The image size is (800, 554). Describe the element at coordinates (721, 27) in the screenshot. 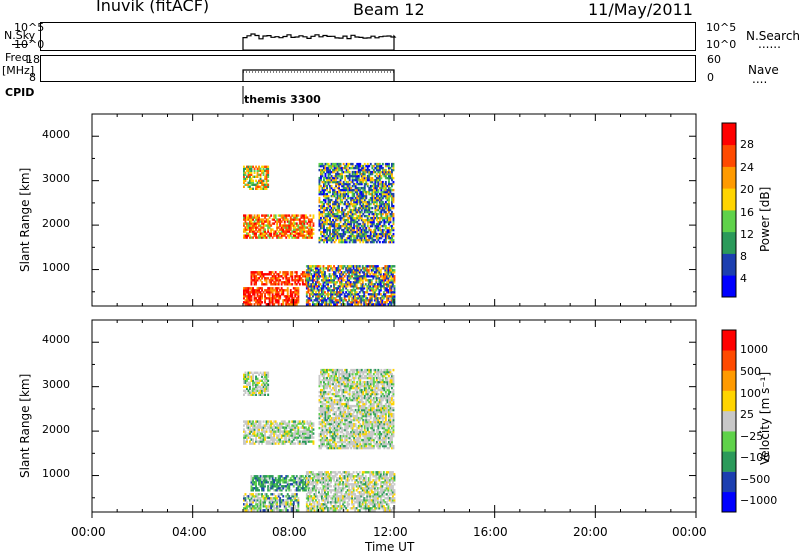

I see `nsky-right-tick-top: 10^5` at that location.